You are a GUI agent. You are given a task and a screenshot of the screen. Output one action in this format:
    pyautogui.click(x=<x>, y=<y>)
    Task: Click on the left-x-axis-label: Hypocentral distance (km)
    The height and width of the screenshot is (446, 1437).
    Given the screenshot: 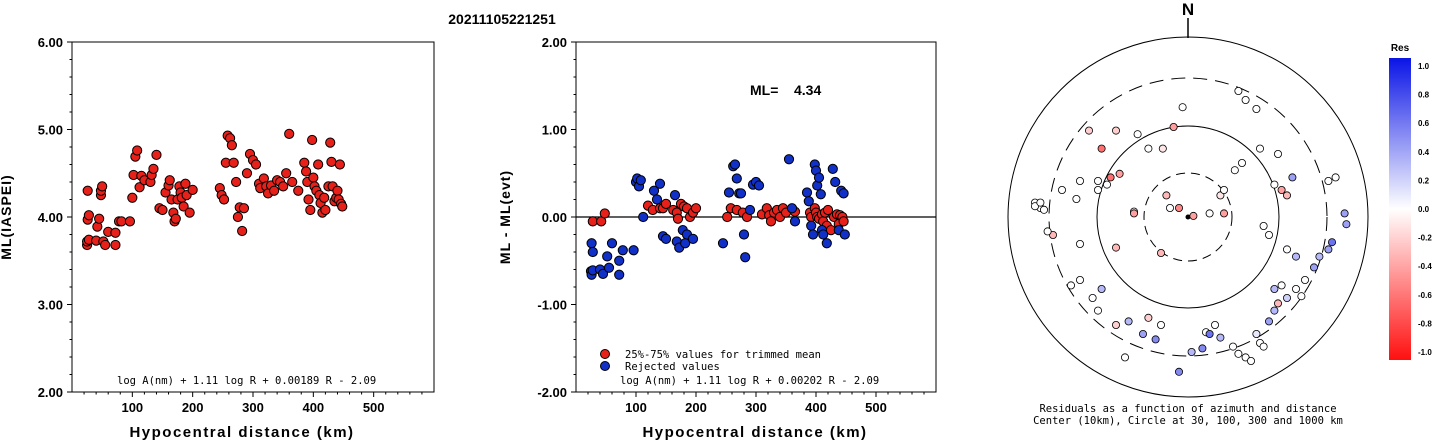 What is the action you would take?
    pyautogui.click(x=241, y=432)
    